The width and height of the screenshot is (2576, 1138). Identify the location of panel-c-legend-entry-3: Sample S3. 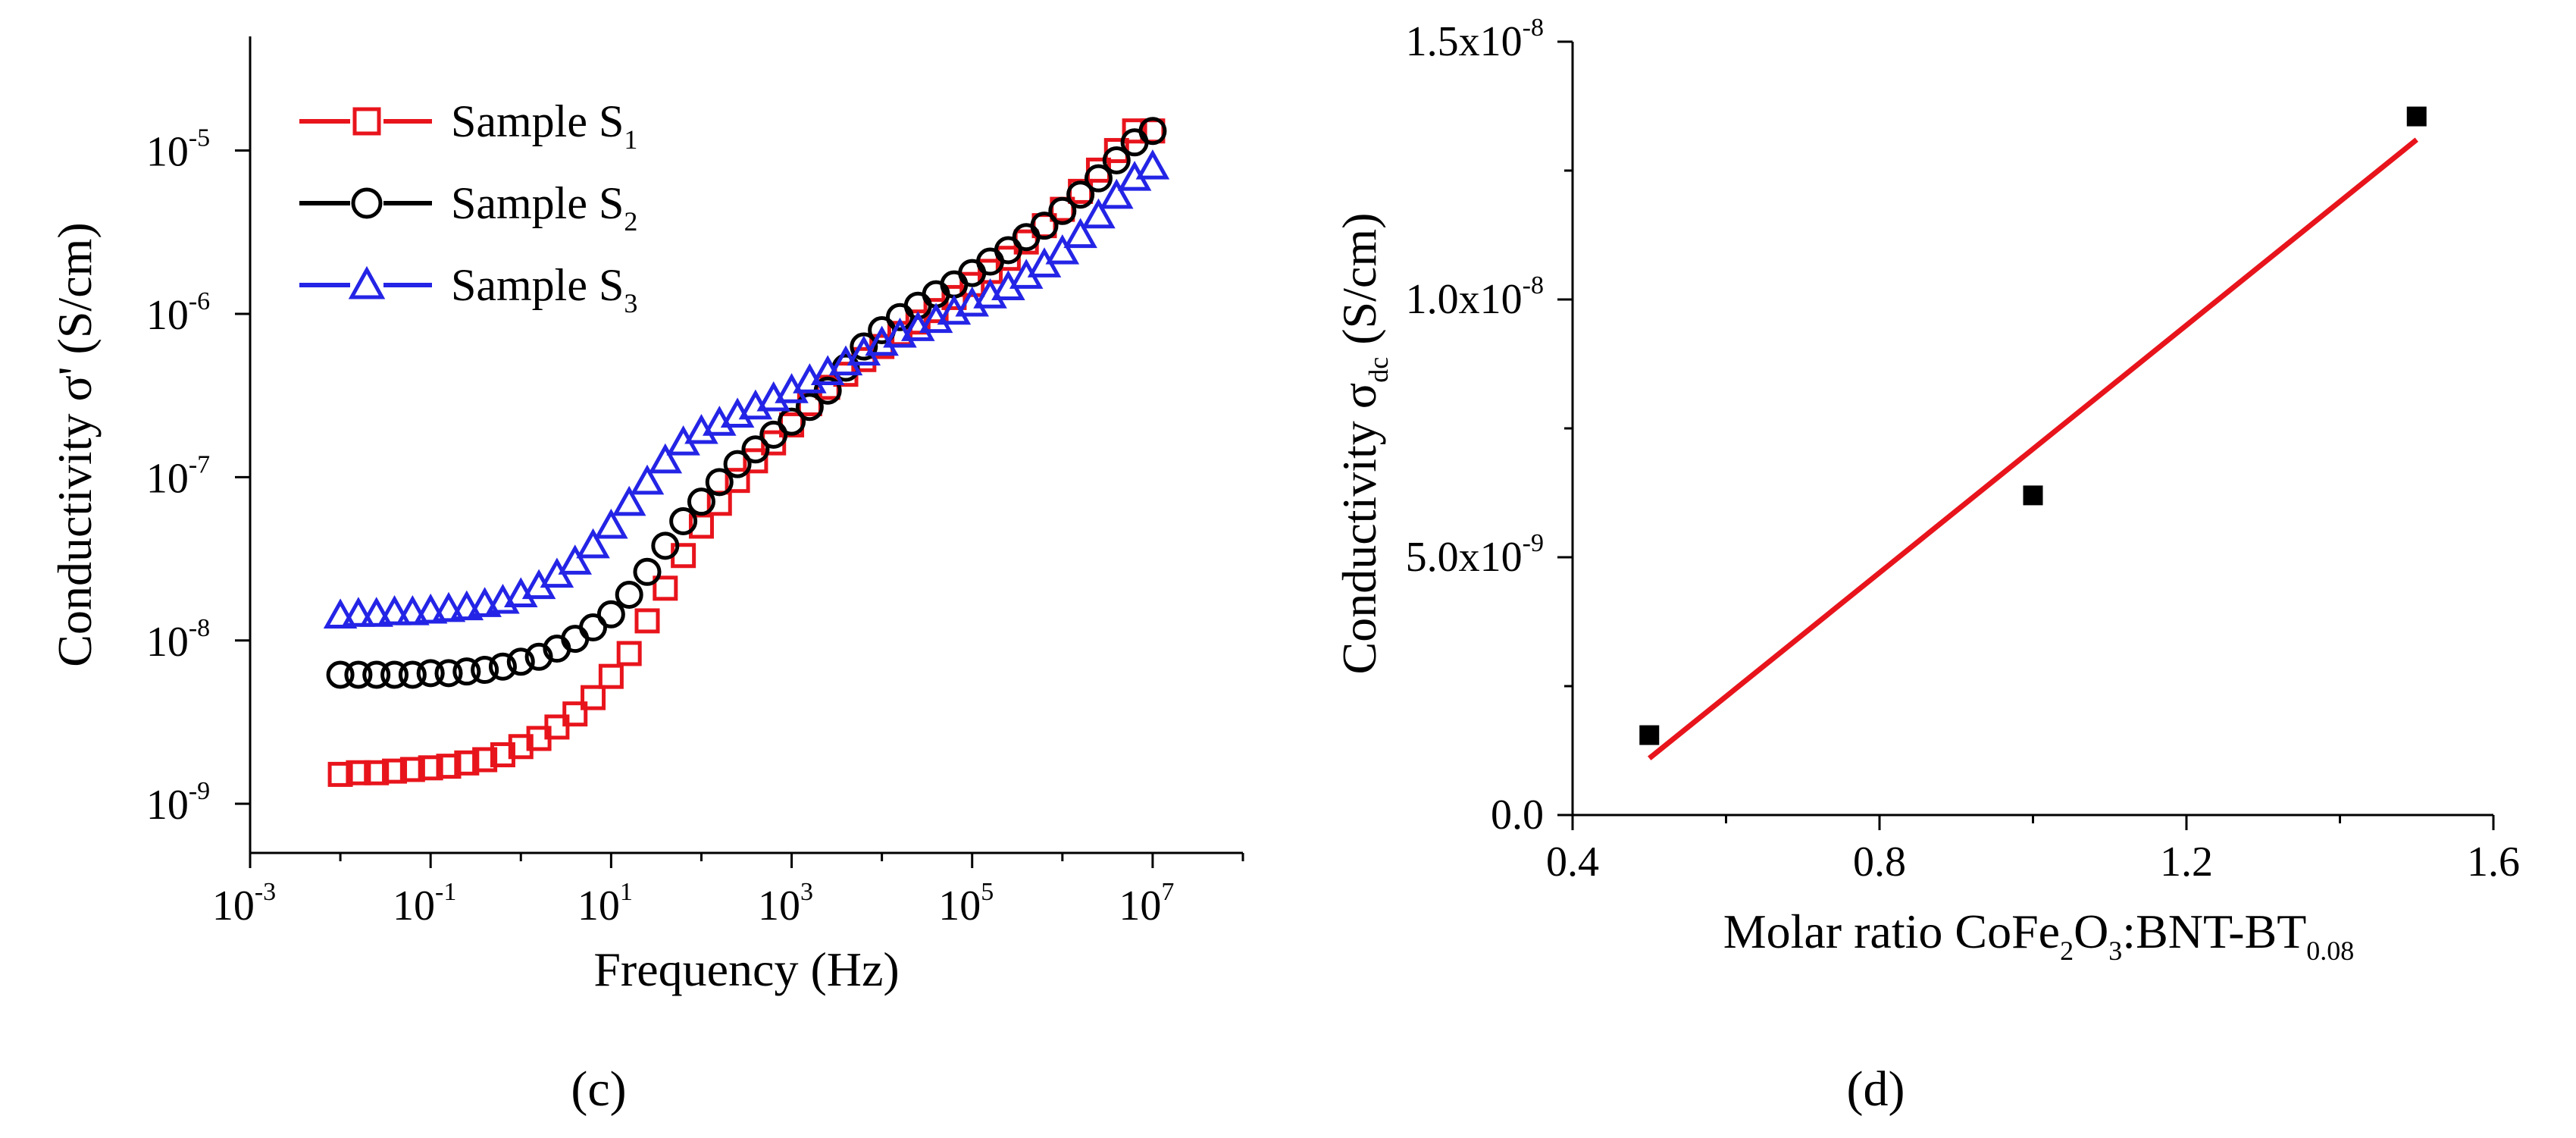
(468, 289).